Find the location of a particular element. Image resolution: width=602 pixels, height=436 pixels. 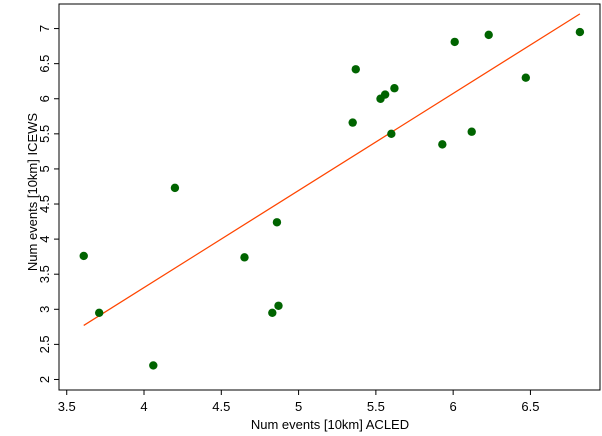

x-axis-title: Num events [10km] ACLED is located at coordinates (330, 424).